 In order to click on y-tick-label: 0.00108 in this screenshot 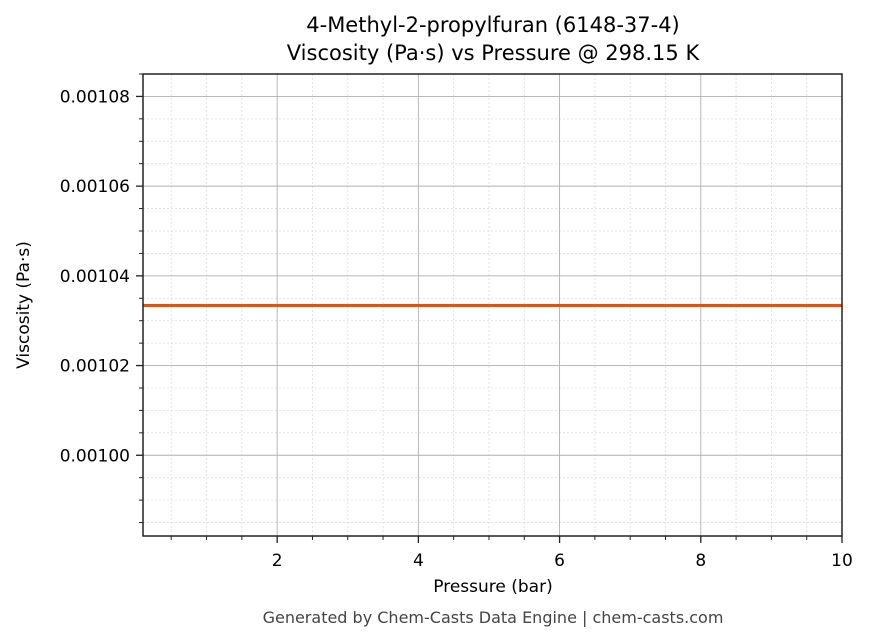, I will do `click(95, 97)`.